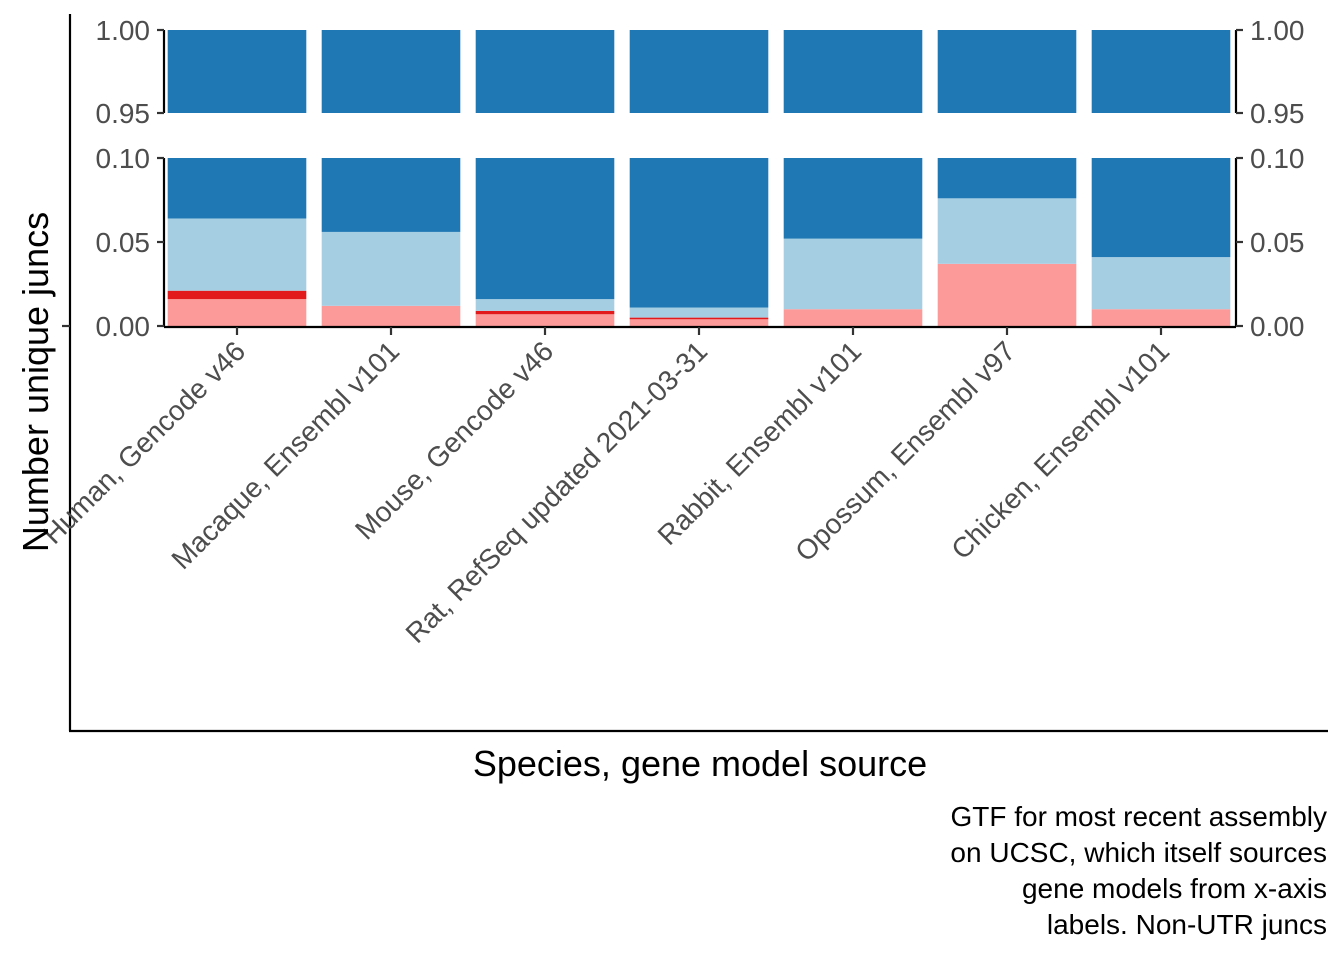 This screenshot has height=960, width=1344. Describe the element at coordinates (1277, 113) in the screenshot. I see `y-tick-label-right-p1-0: 0.95` at that location.